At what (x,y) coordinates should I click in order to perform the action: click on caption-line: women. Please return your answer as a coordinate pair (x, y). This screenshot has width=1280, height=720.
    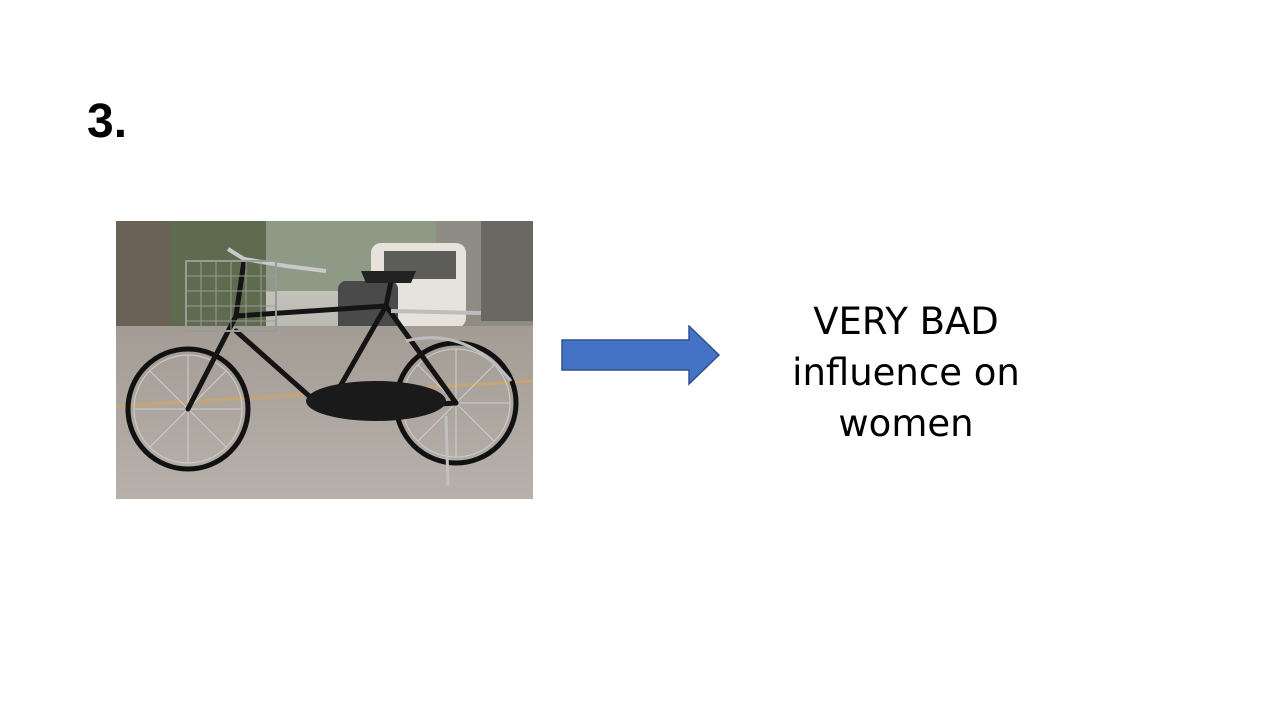
    Looking at the image, I should click on (906, 423).